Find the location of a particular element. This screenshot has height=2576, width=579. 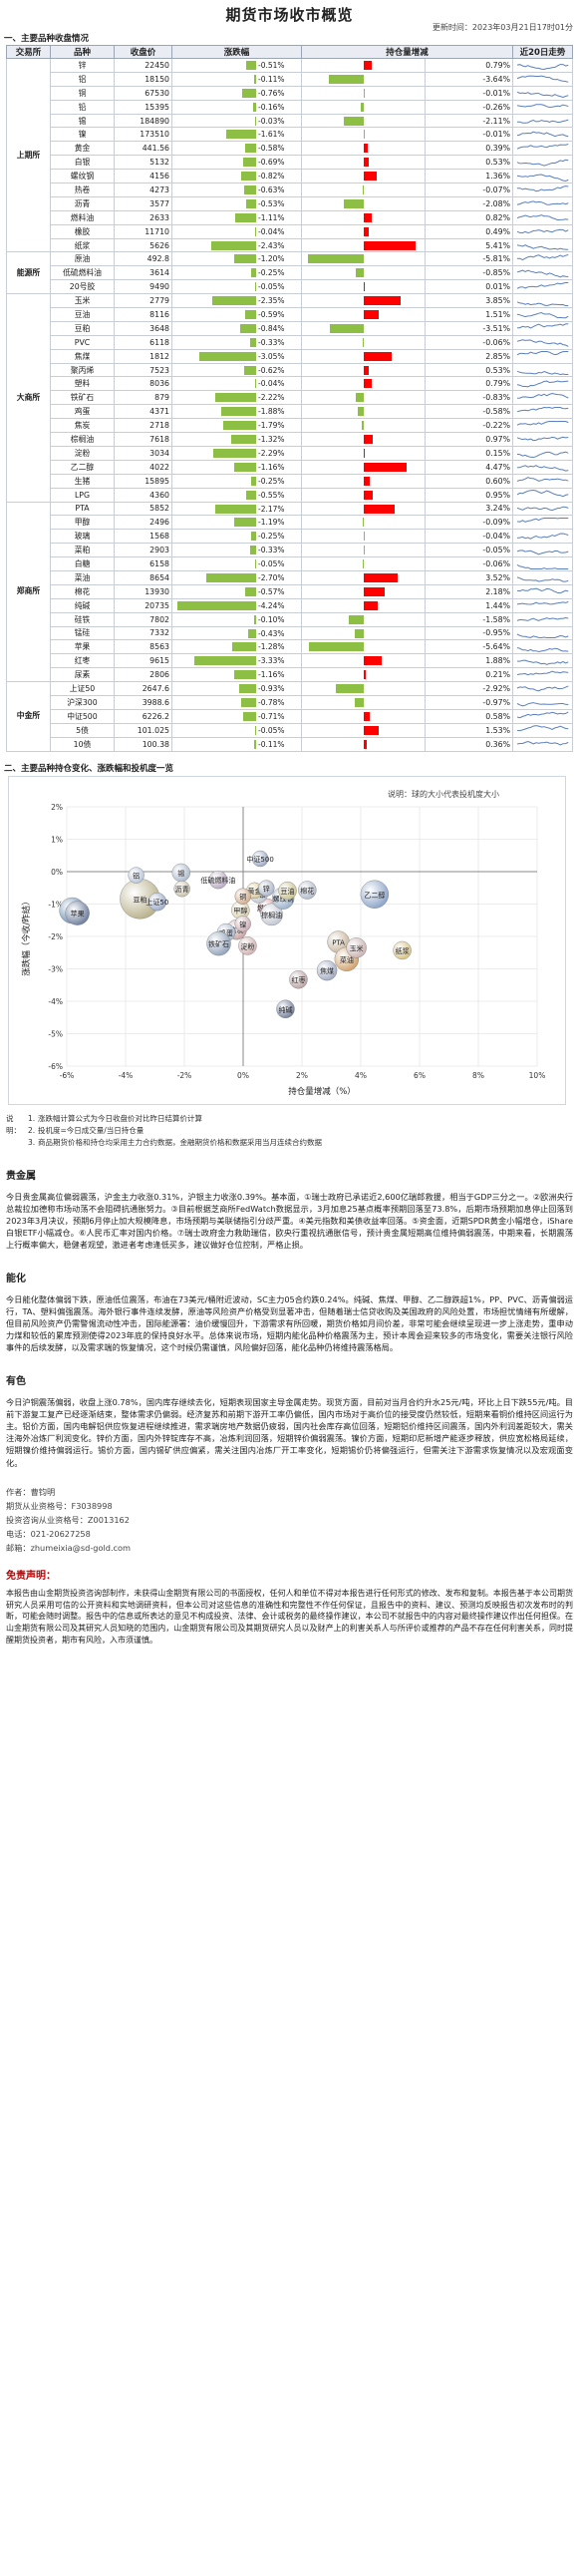

table-row: 白糖 6158 -0.05% -0.06% is located at coordinates (290, 563).